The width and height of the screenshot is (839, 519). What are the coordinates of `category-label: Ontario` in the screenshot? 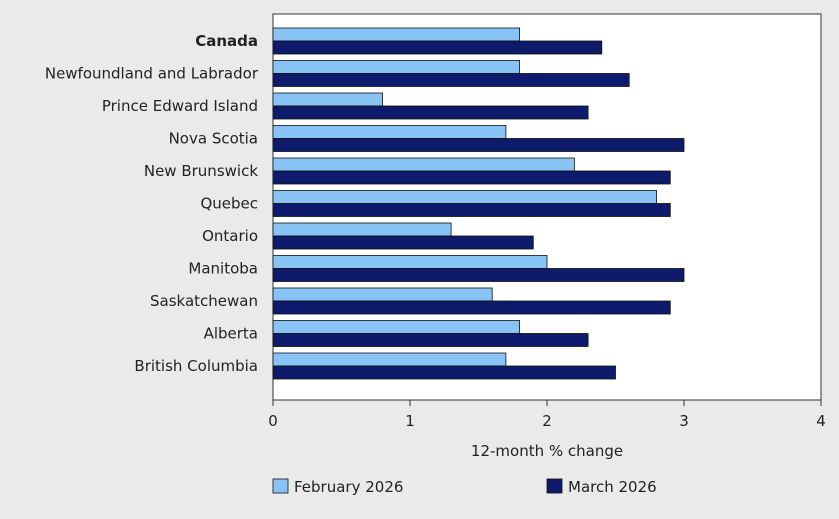 It's located at (230, 236).